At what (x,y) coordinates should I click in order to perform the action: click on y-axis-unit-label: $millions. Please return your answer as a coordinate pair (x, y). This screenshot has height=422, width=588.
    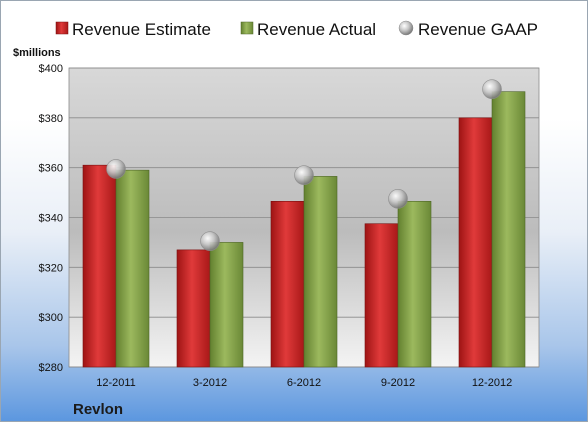
    Looking at the image, I should click on (37, 53).